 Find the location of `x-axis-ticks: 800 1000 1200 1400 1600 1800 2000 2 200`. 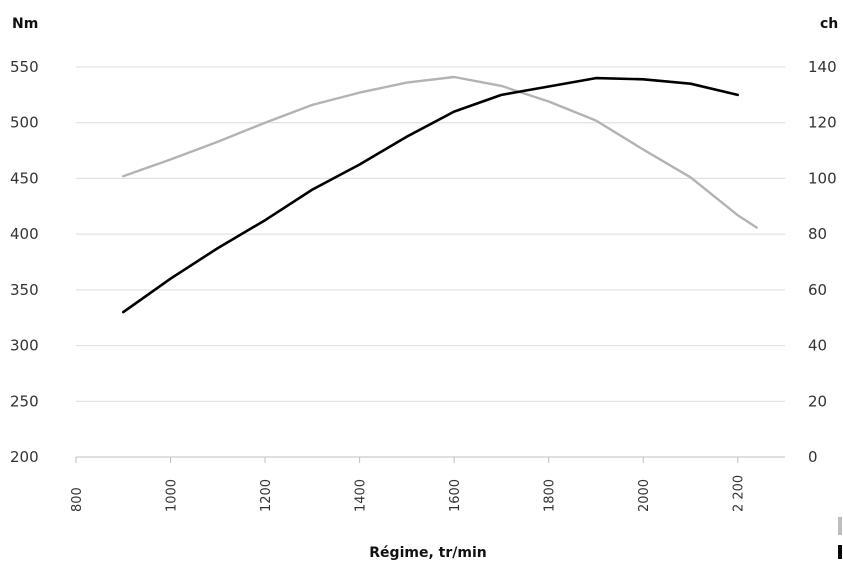

x-axis-ticks: 800 1000 1200 1400 1600 1800 2000 2 200 is located at coordinates (408, 484).